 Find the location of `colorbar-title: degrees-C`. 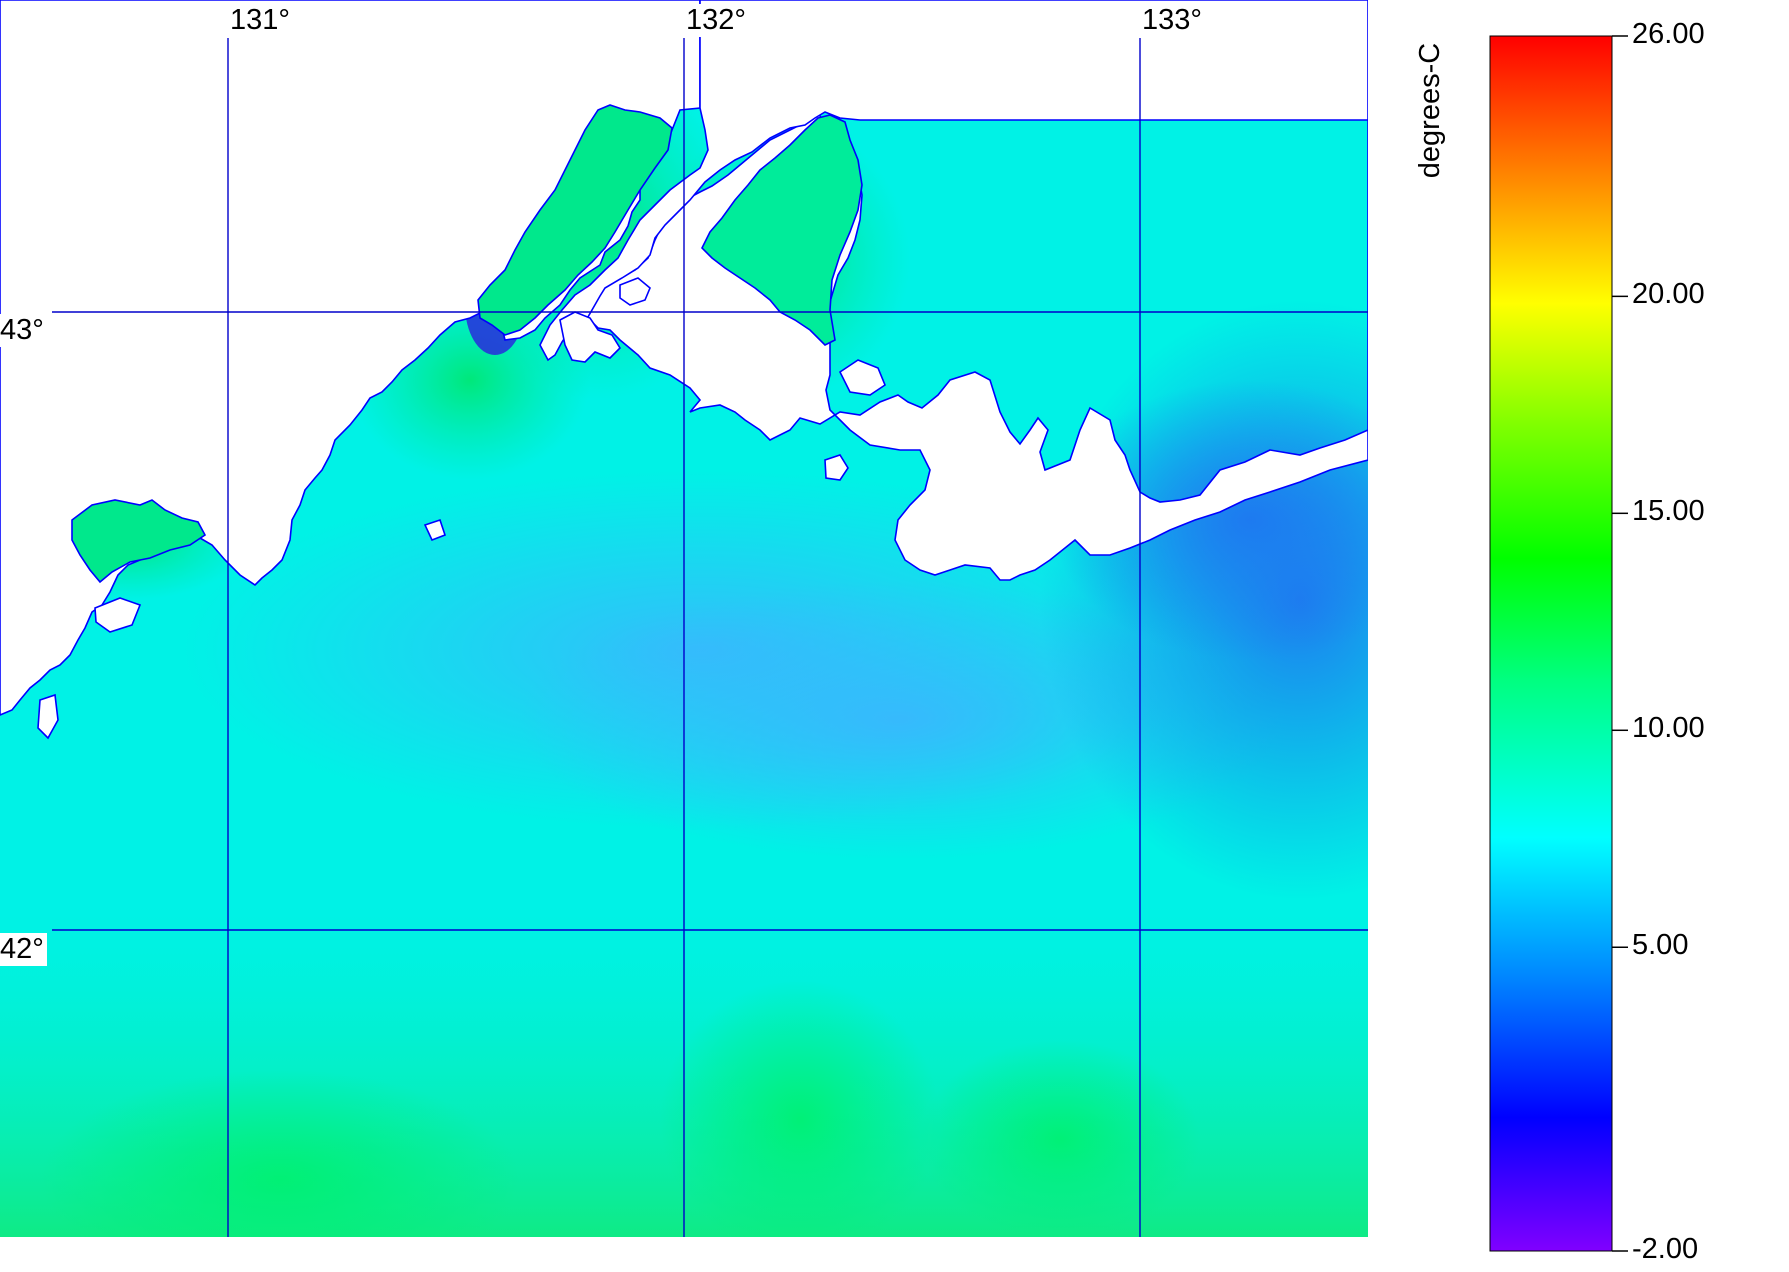

colorbar-title: degrees-C is located at coordinates (1429, 110).